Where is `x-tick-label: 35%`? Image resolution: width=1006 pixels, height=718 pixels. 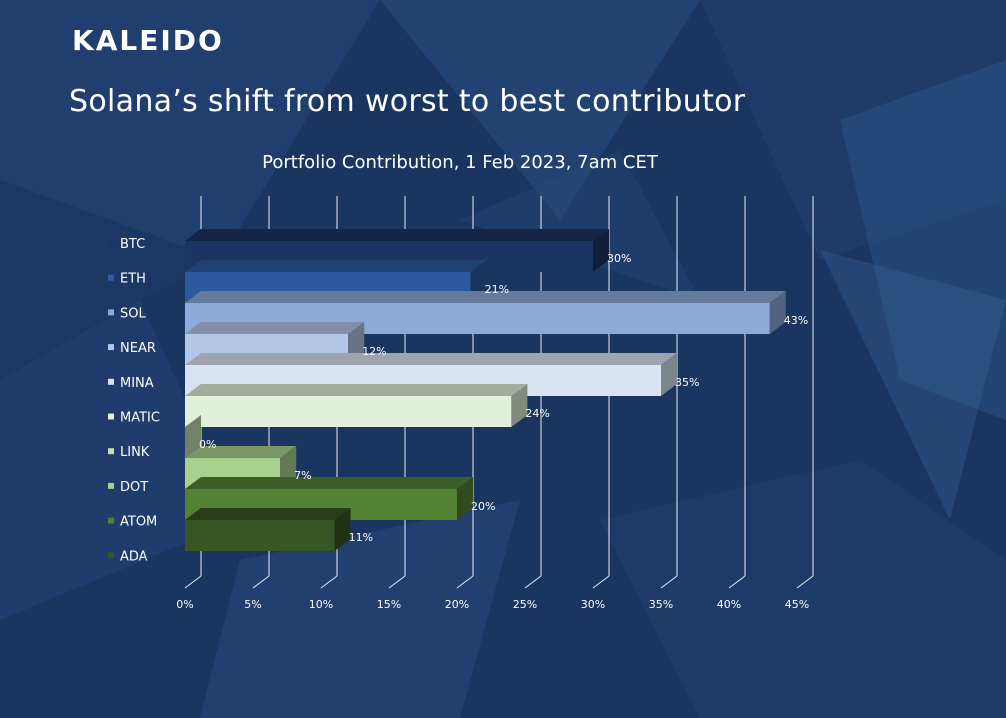 x-tick-label: 35% is located at coordinates (661, 604).